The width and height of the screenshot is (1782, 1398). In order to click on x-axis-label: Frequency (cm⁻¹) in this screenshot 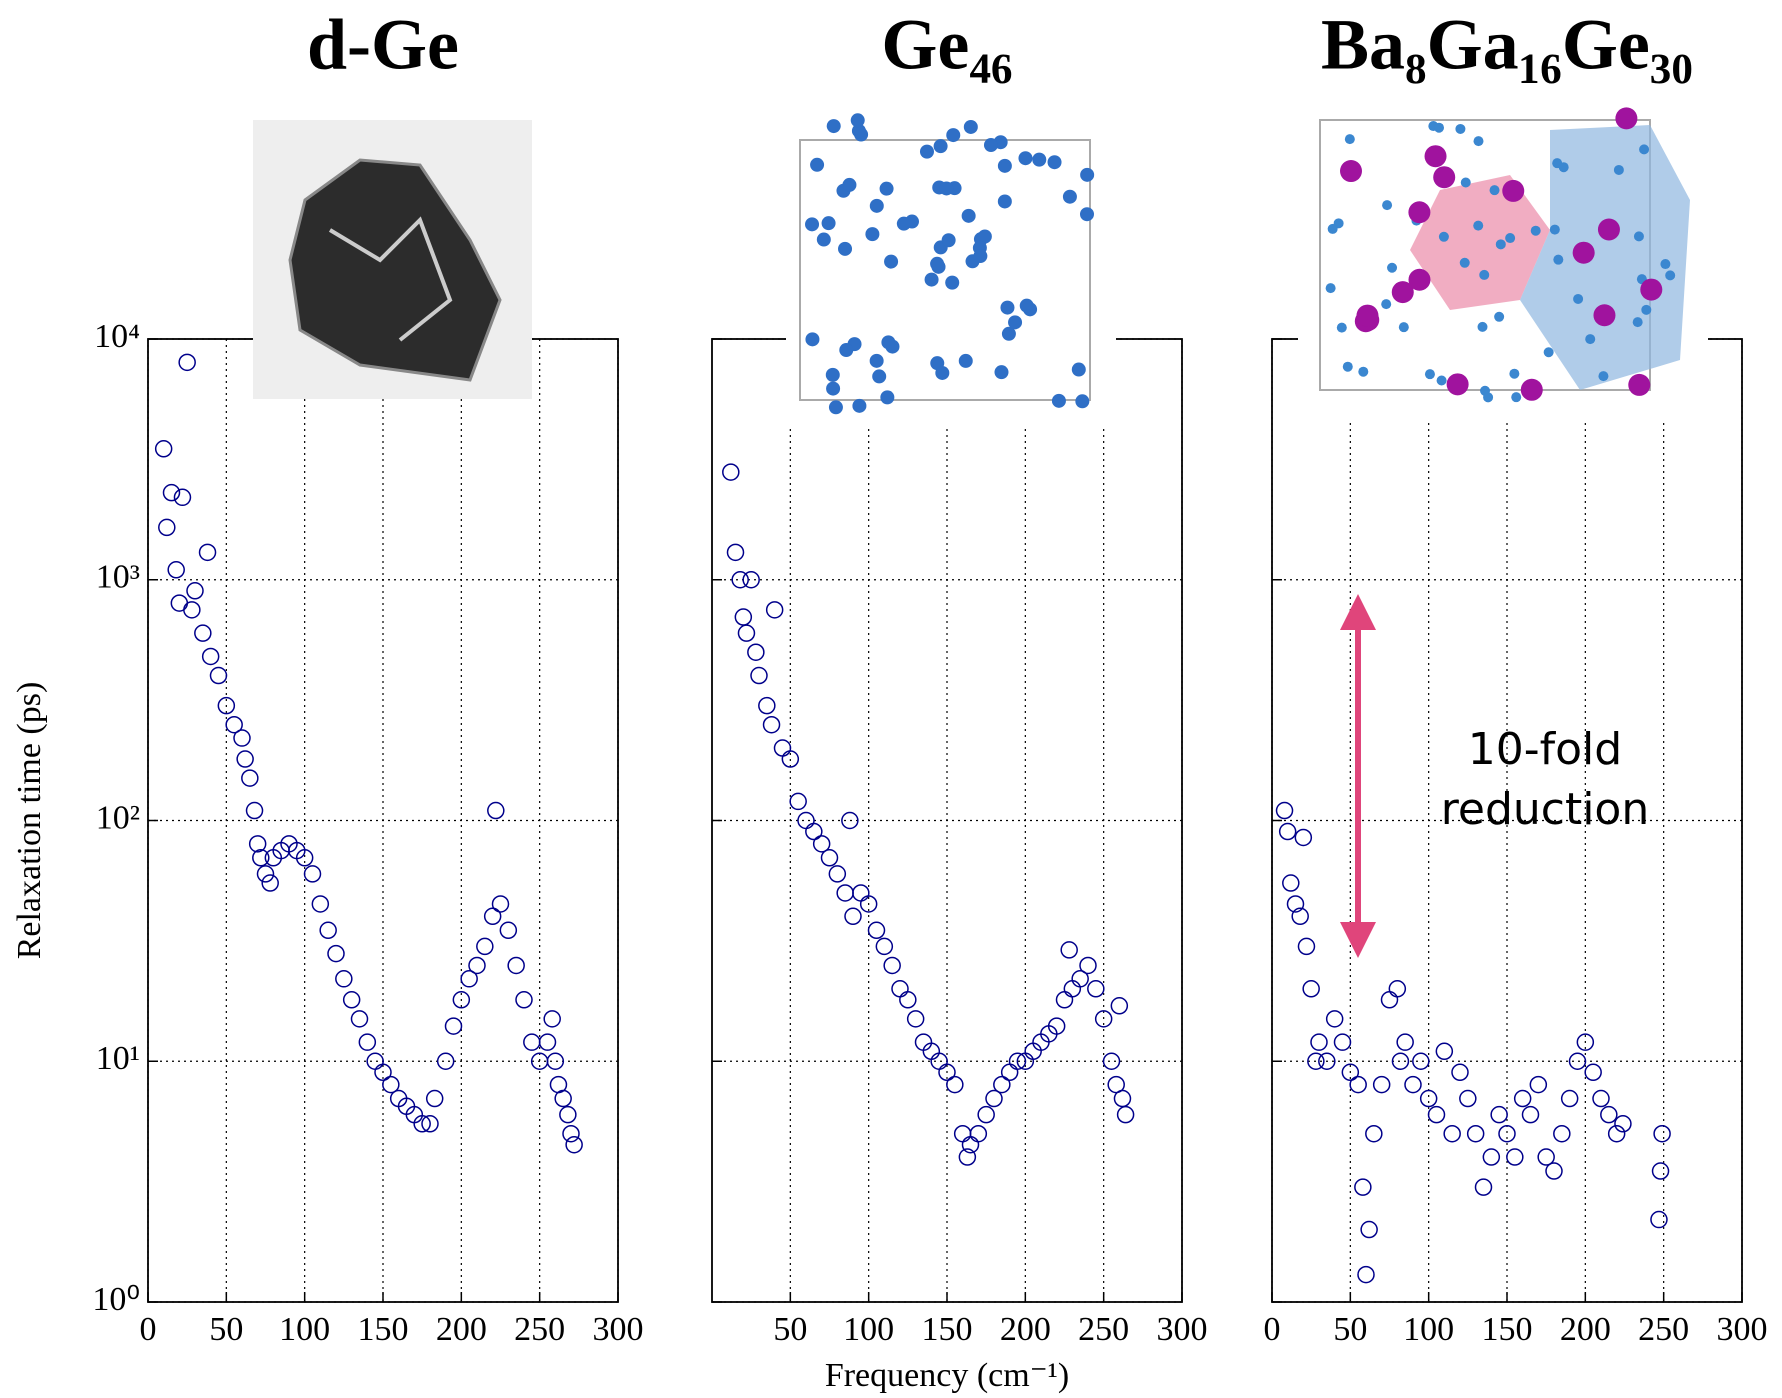, I will do `click(947, 1375)`.